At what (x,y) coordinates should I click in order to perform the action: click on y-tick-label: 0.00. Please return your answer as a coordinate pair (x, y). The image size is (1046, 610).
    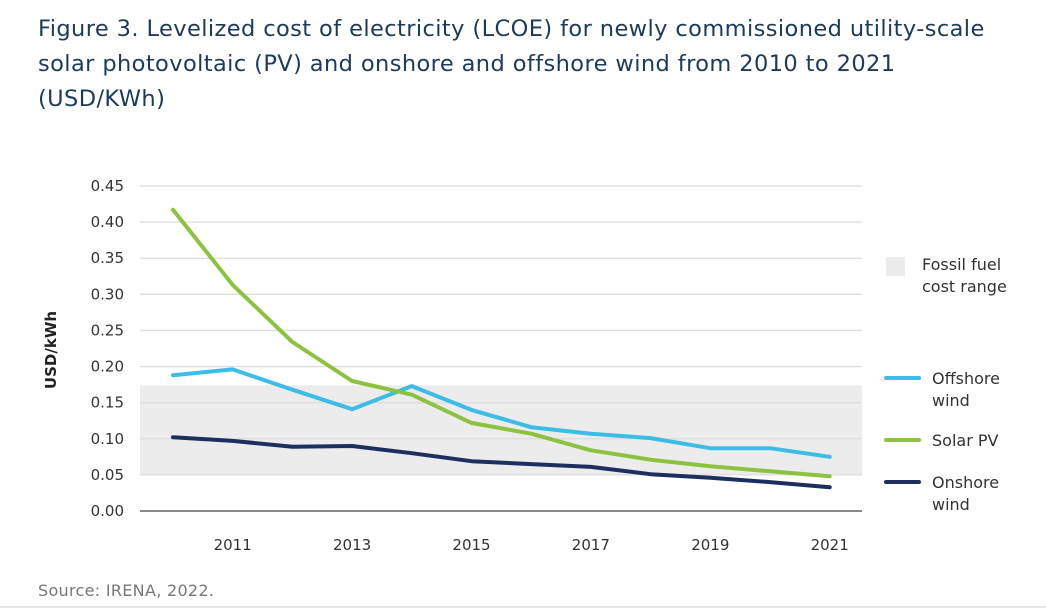
    Looking at the image, I should click on (107, 511).